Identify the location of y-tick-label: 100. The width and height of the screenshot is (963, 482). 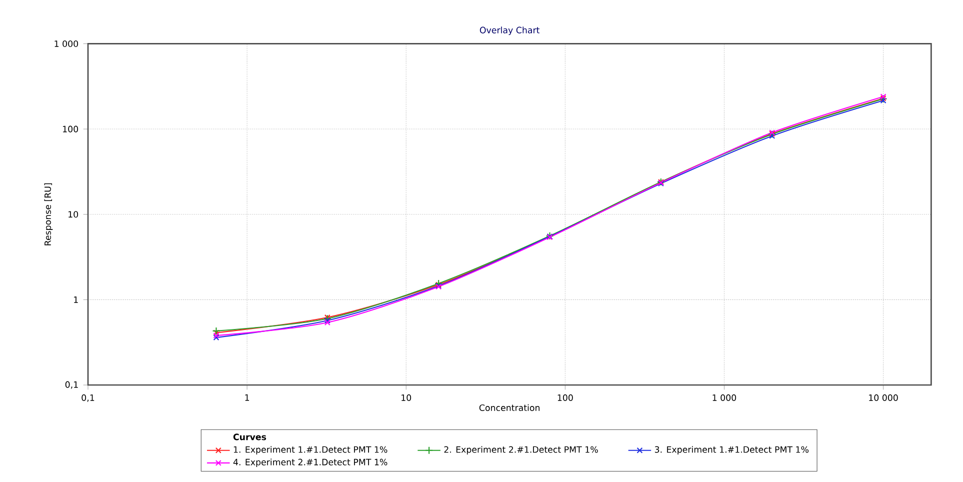
(70, 129).